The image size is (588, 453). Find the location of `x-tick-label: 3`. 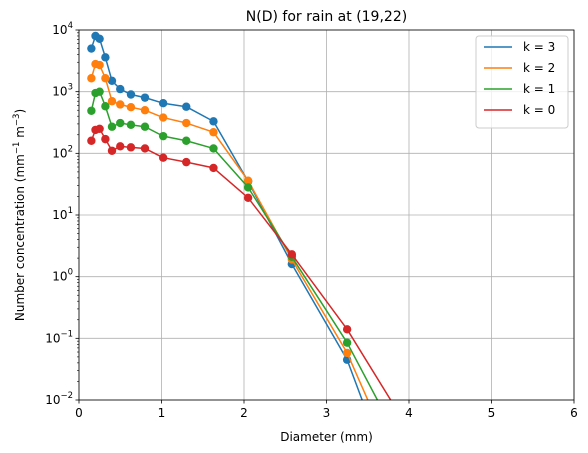

x-tick-label: 3 is located at coordinates (327, 413).